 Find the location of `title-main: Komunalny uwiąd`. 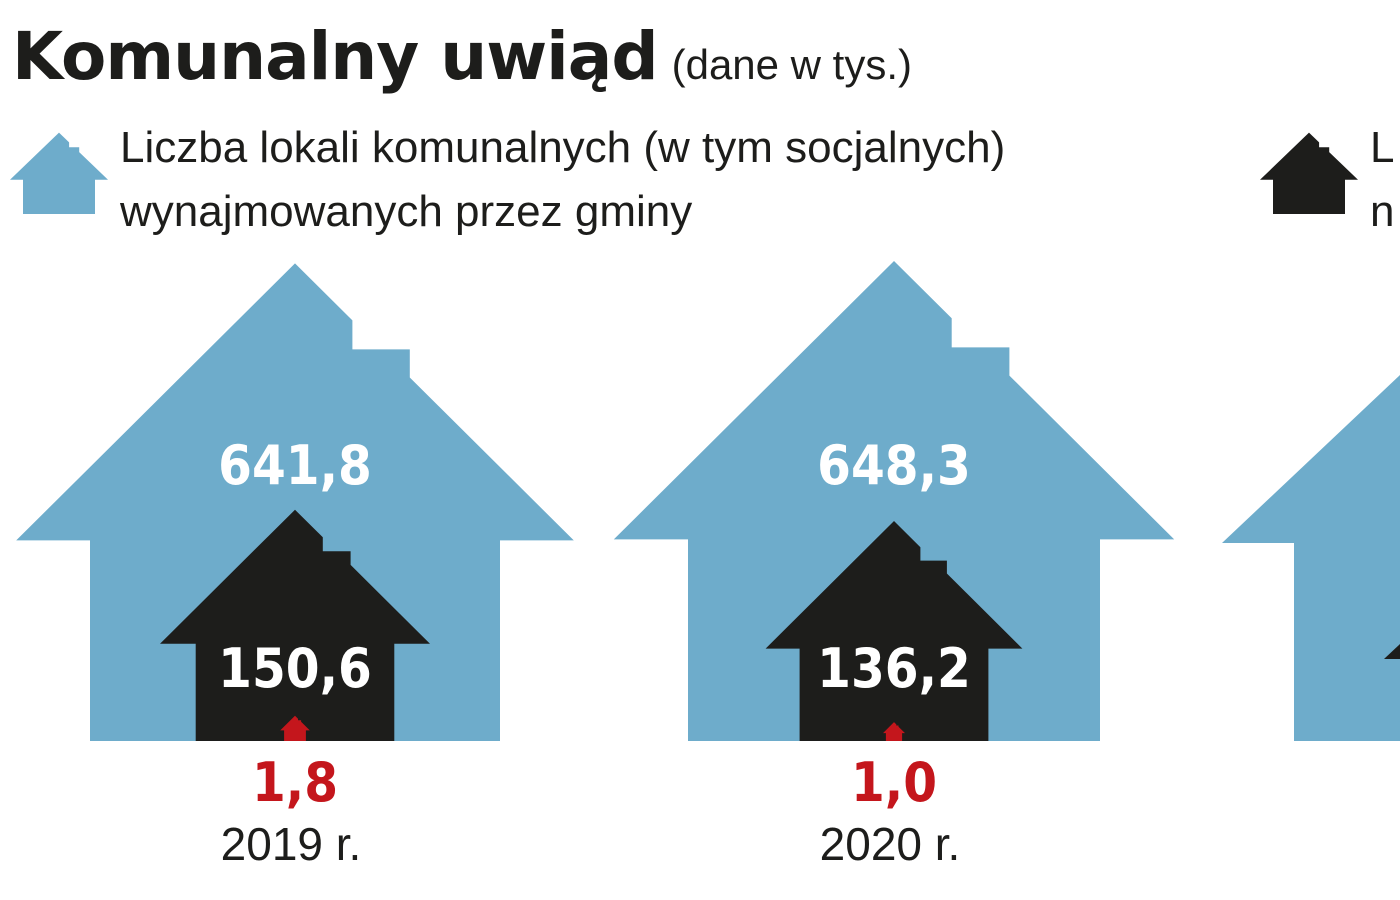

title-main: Komunalny uwiąd is located at coordinates (335, 56).